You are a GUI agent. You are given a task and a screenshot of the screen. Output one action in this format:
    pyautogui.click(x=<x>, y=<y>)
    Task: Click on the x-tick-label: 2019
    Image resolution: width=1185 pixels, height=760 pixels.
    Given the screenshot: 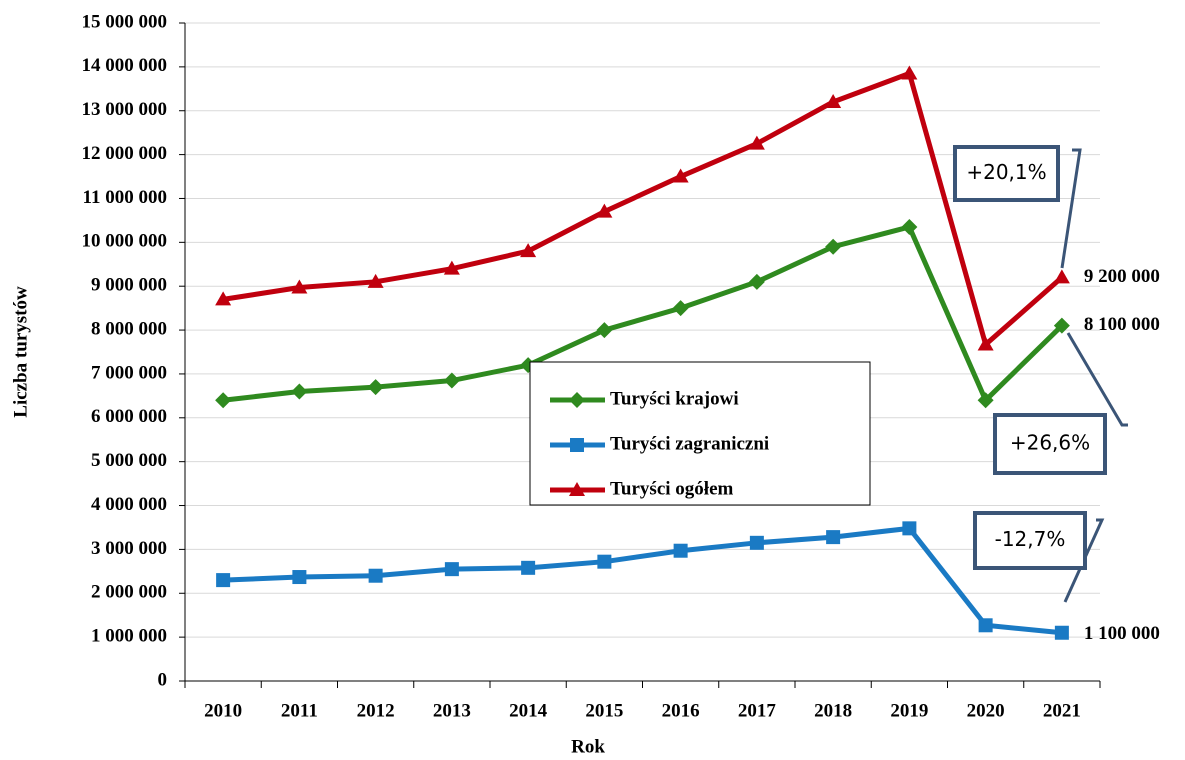 What is the action you would take?
    pyautogui.click(x=909, y=710)
    